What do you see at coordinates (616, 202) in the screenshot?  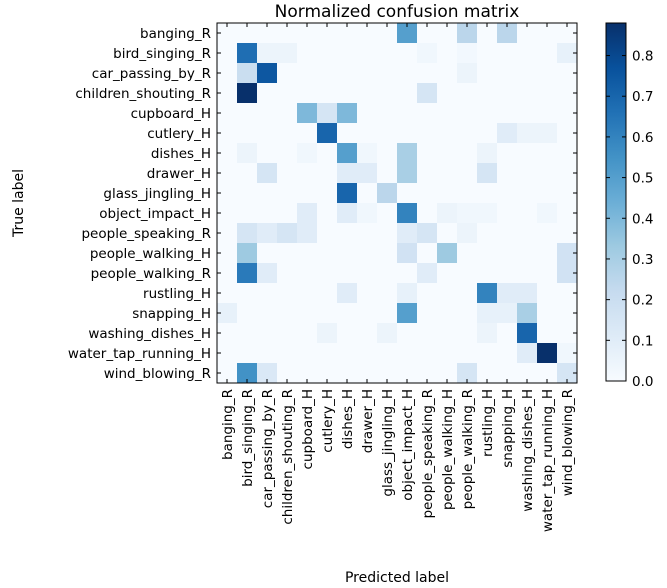 I see `colorbar-gradient` at bounding box center [616, 202].